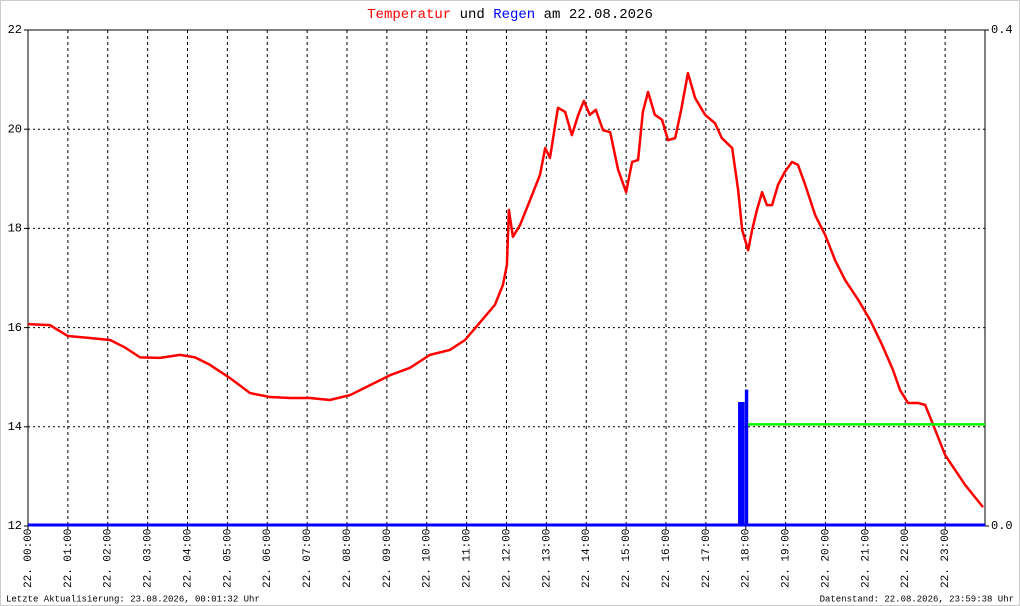 Image resolution: width=1020 pixels, height=606 pixels. I want to click on y2-tick-label: 0.4, so click(1002, 30).